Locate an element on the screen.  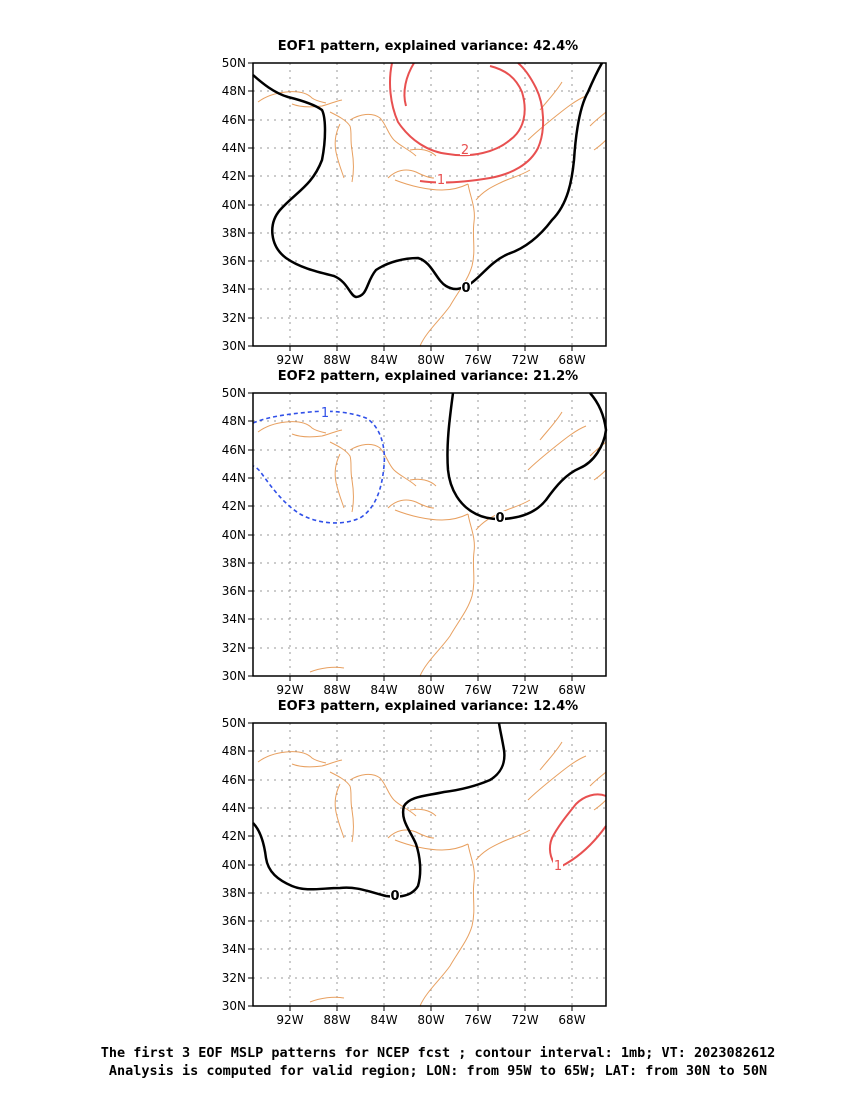
panel-eof2-lon-ticks: 92W 88W 84W 80W 76W 72W 68W is located at coordinates (431, 686).